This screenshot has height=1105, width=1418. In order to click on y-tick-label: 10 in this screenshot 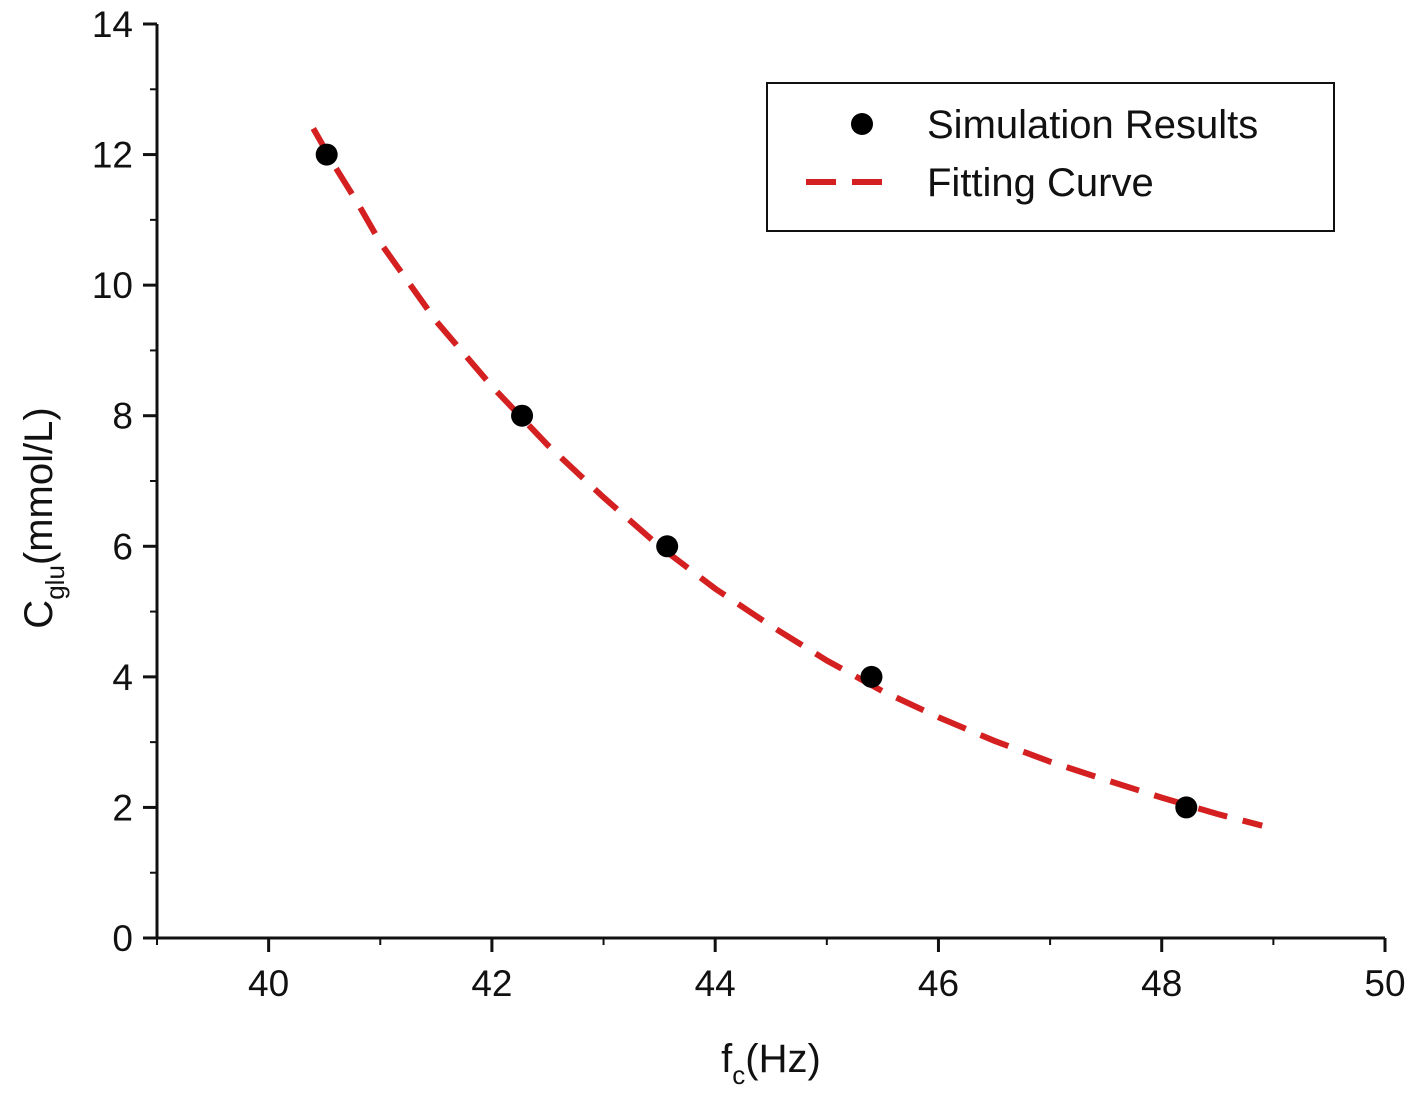, I will do `click(112, 285)`.